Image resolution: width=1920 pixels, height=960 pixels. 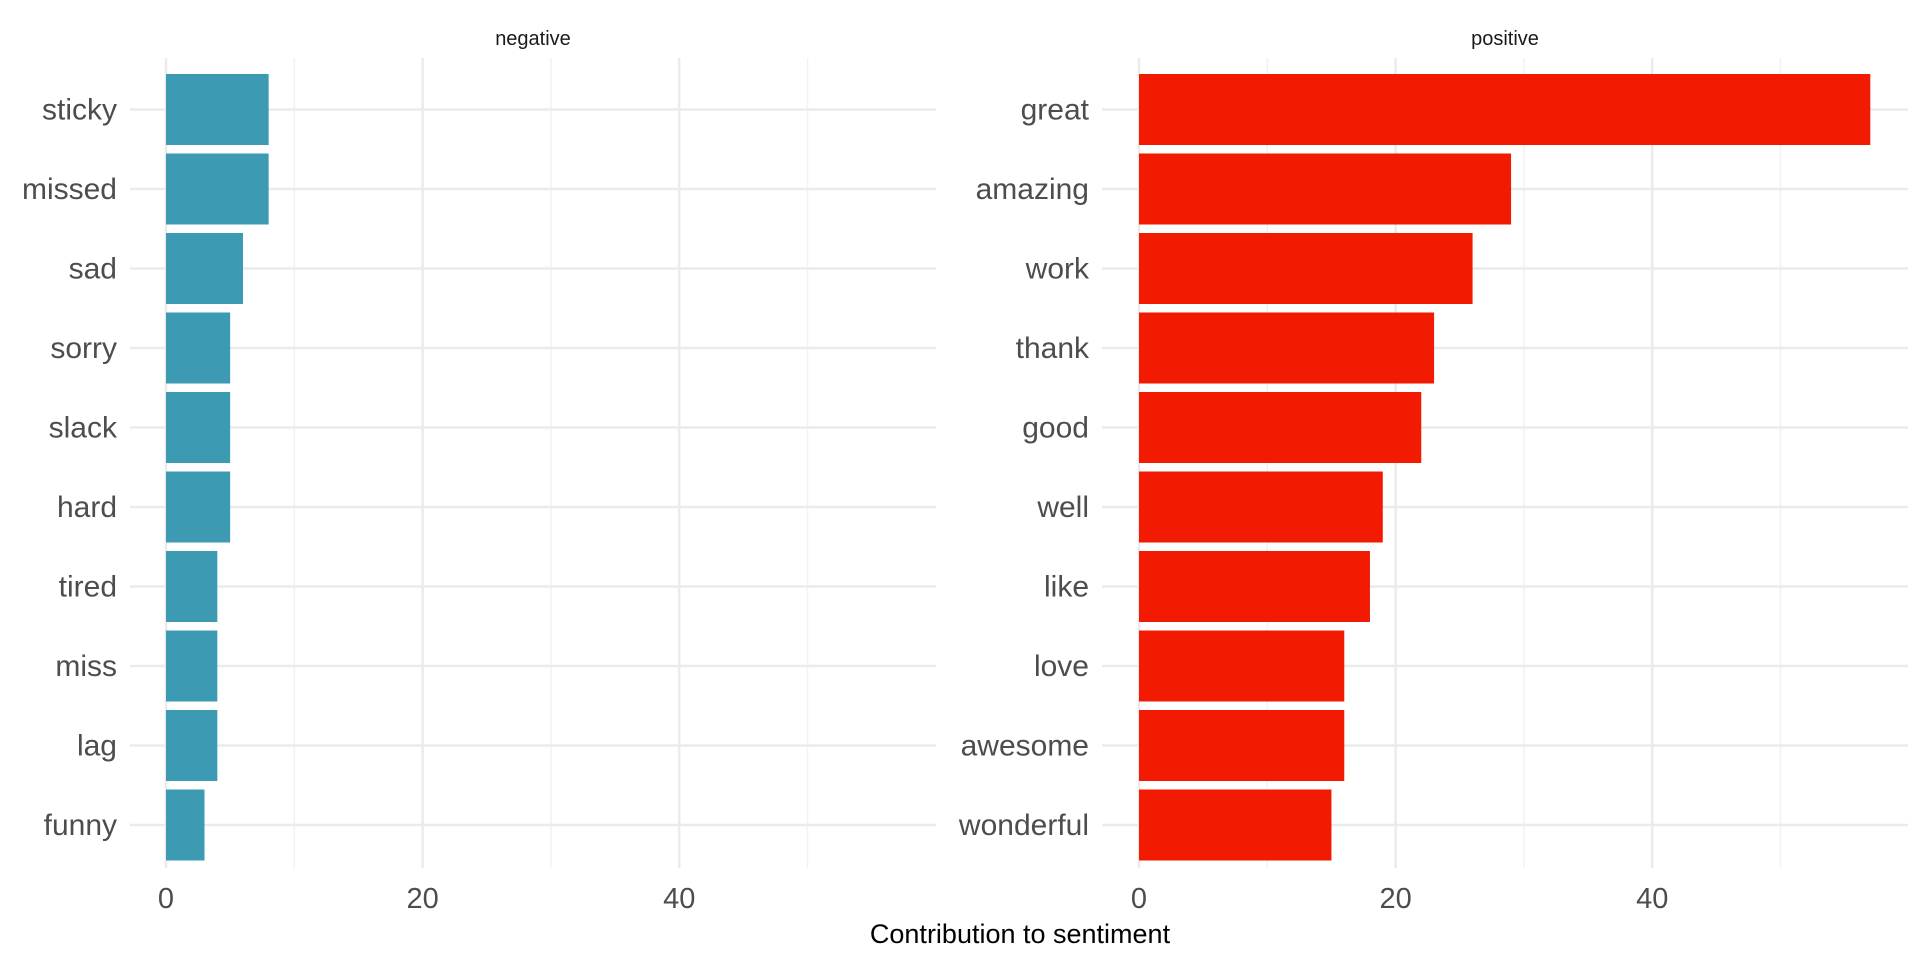 I want to click on category-label: love, so click(x=1061, y=666).